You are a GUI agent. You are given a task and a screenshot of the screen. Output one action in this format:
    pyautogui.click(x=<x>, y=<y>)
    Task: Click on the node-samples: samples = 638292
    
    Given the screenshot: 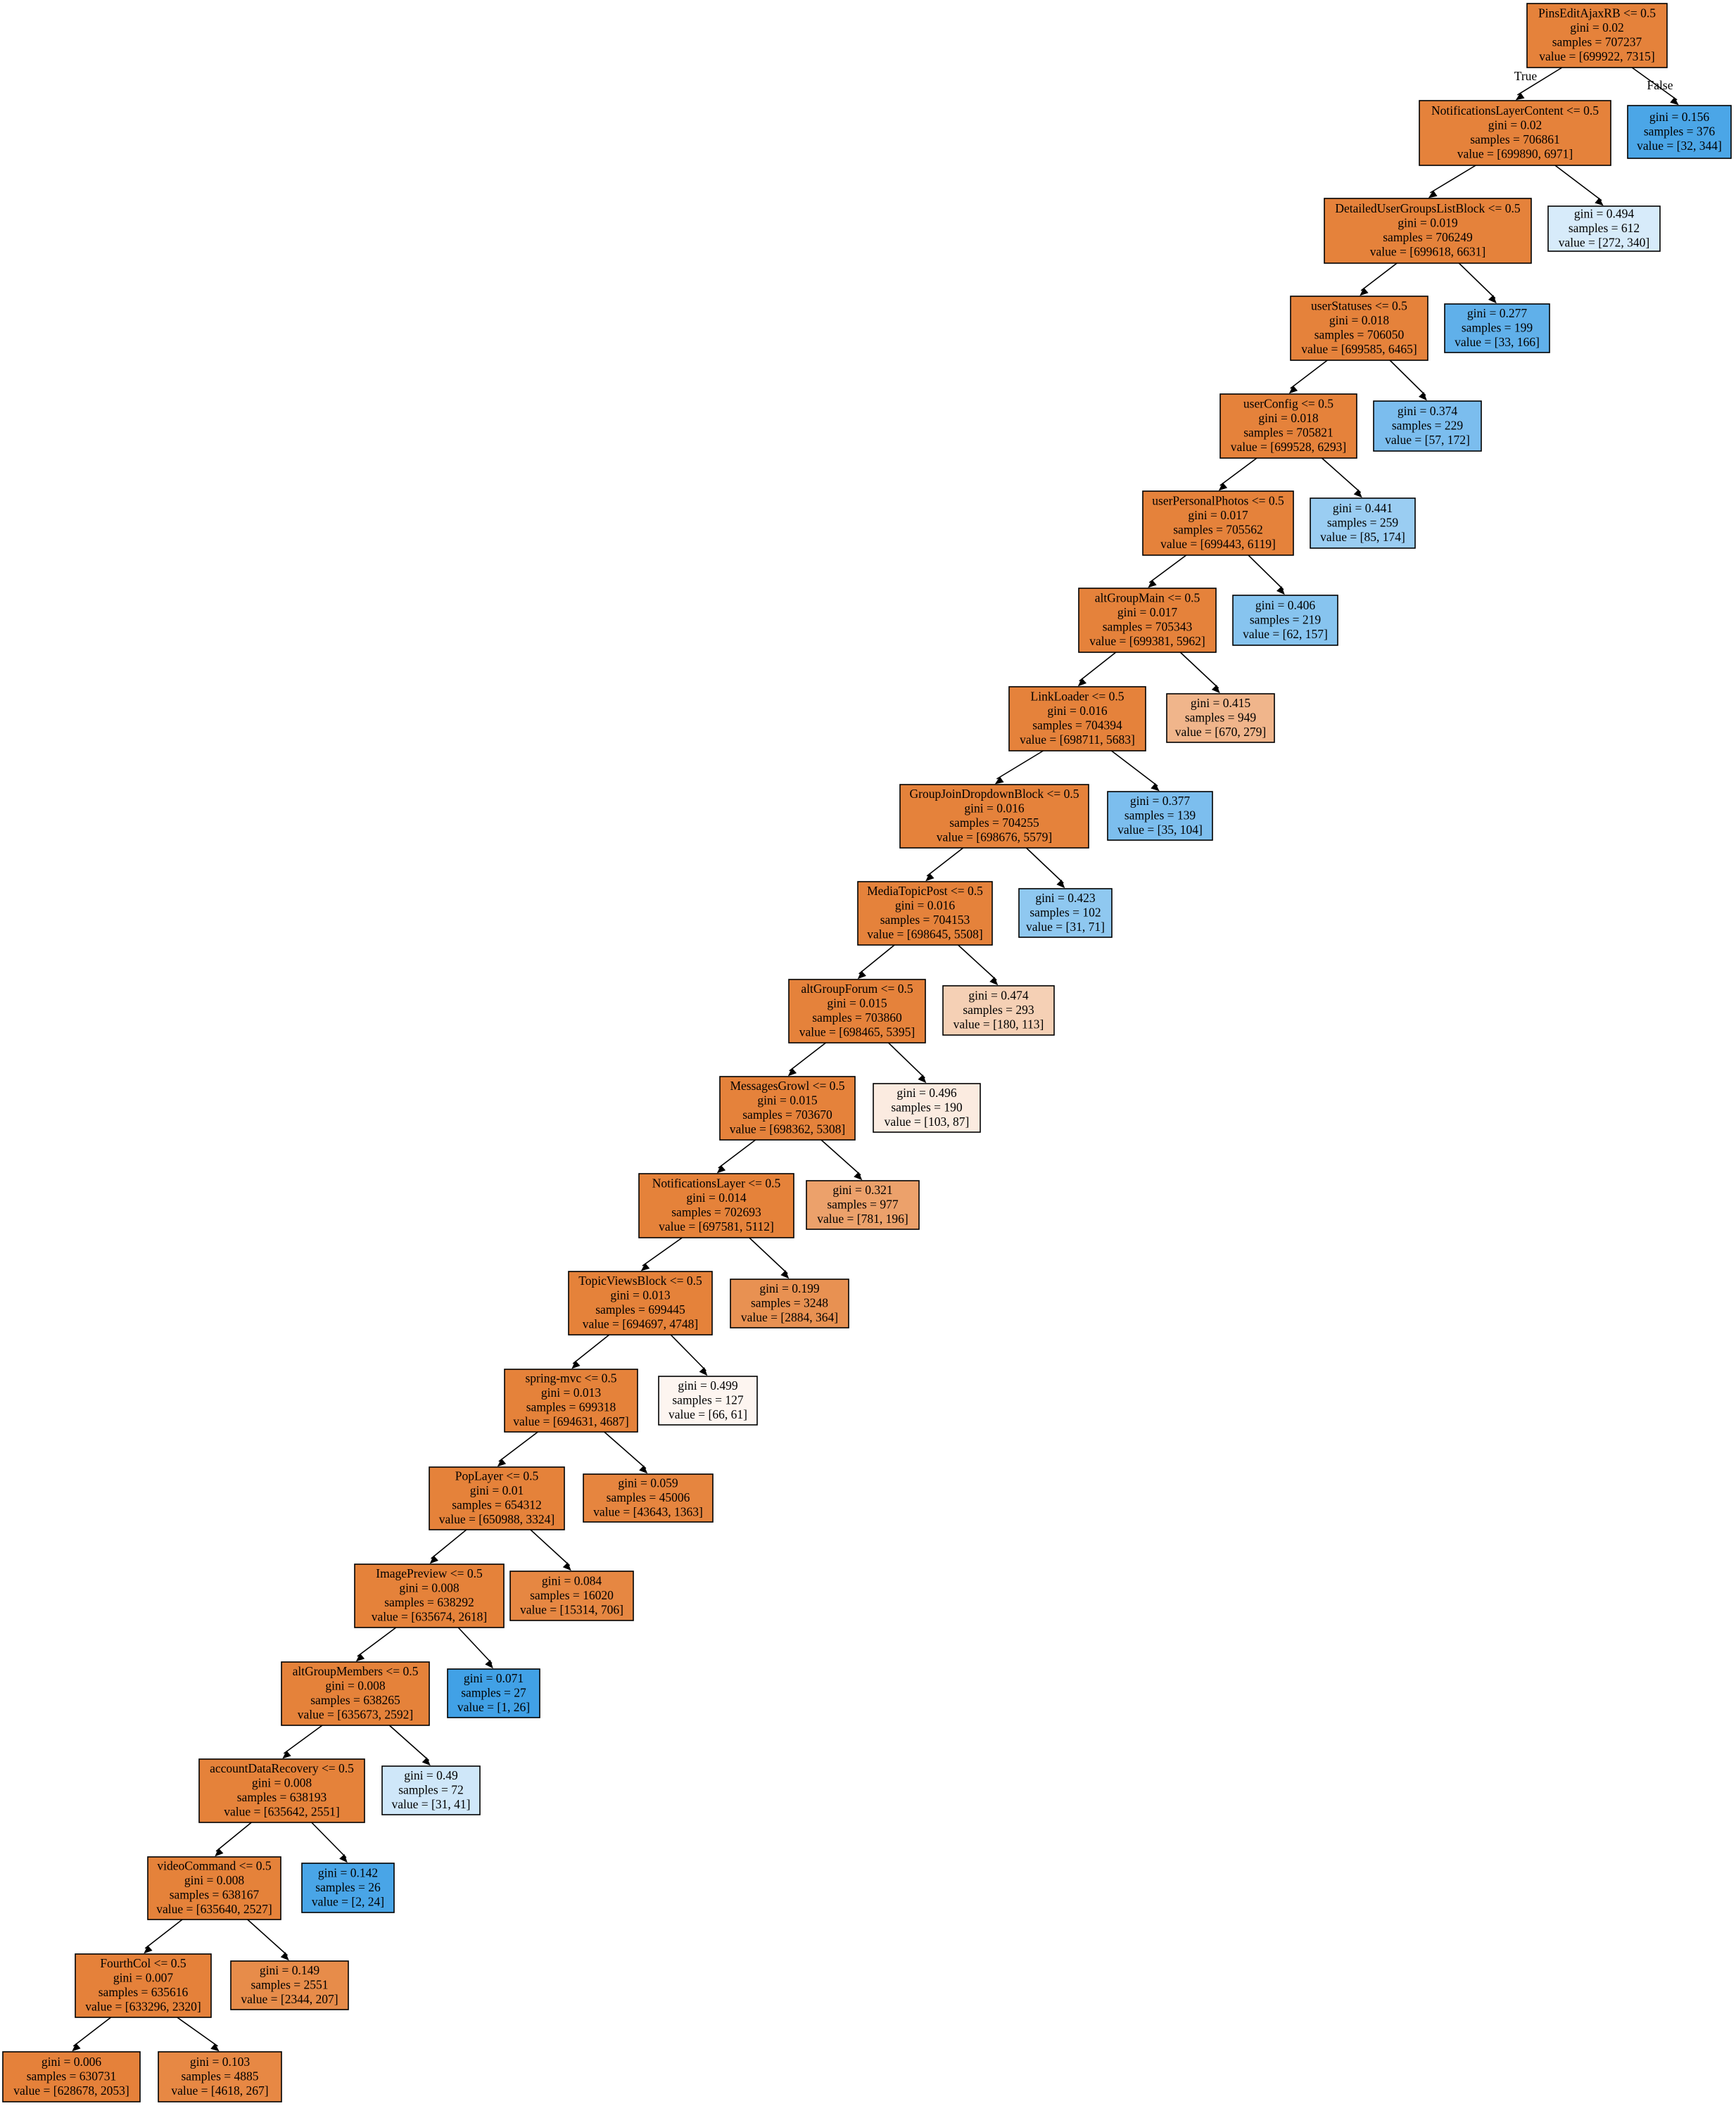 What is the action you would take?
    pyautogui.click(x=429, y=1602)
    